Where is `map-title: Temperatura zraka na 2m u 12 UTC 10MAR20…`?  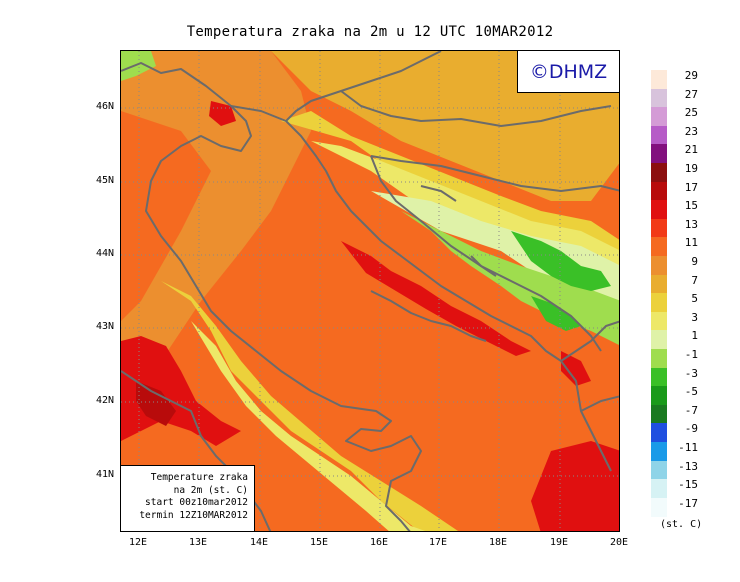
map-title: Temperatura zraka na 2m u 12 UTC 10MAR20… is located at coordinates (370, 32).